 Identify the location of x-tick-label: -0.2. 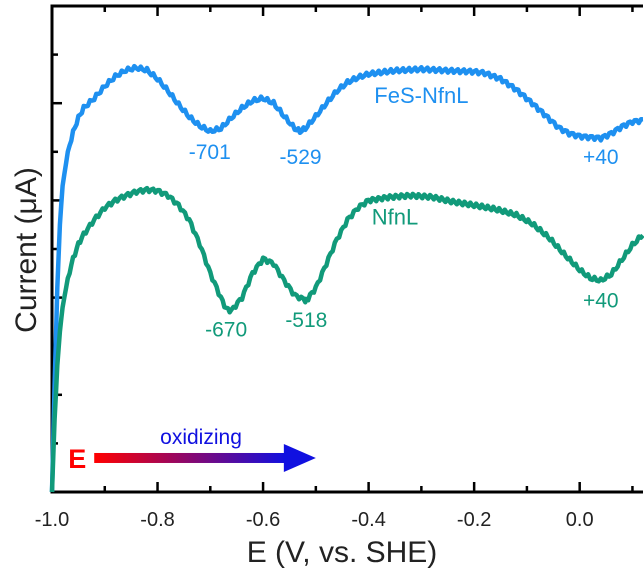
(474, 520).